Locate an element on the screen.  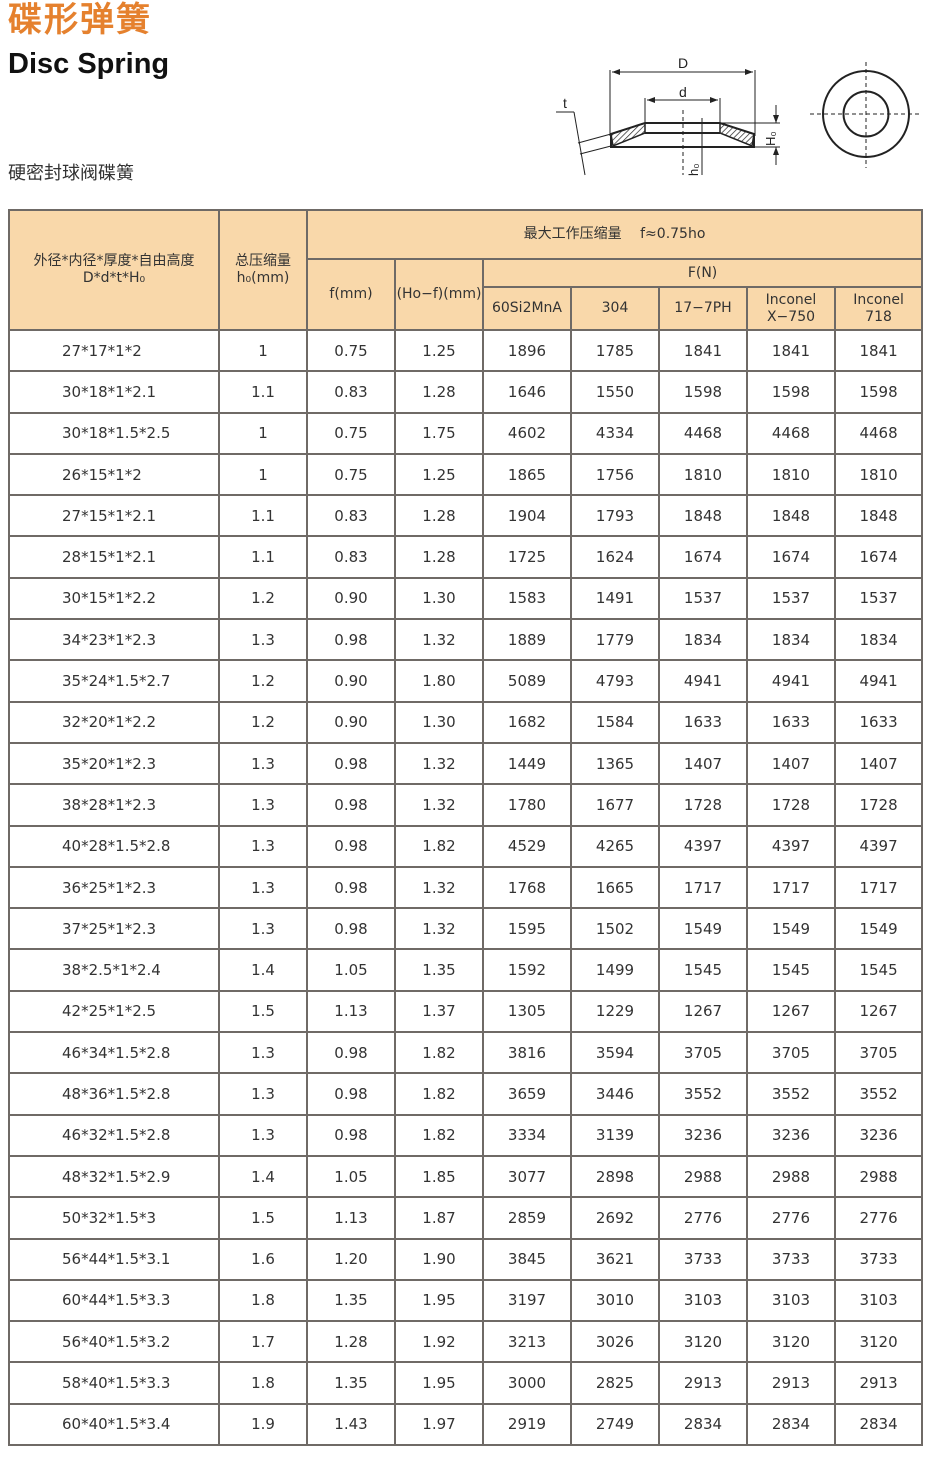
table-cell: 4265 is located at coordinates (615, 846).